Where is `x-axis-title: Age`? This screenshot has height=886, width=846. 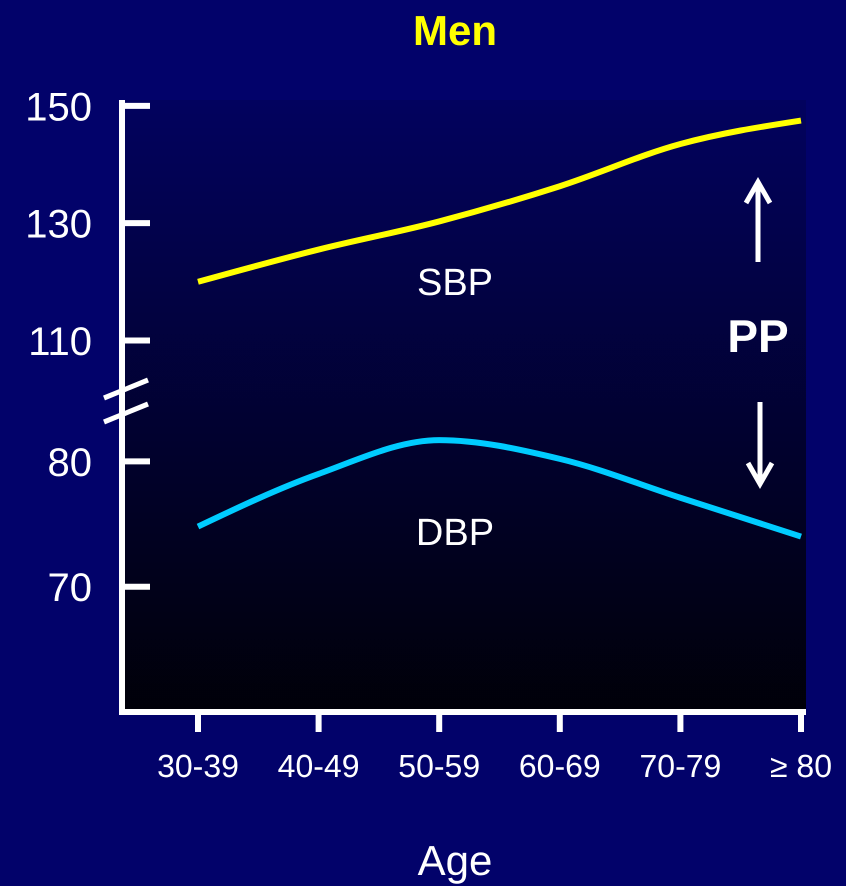
x-axis-title: Age is located at coordinates (455, 860).